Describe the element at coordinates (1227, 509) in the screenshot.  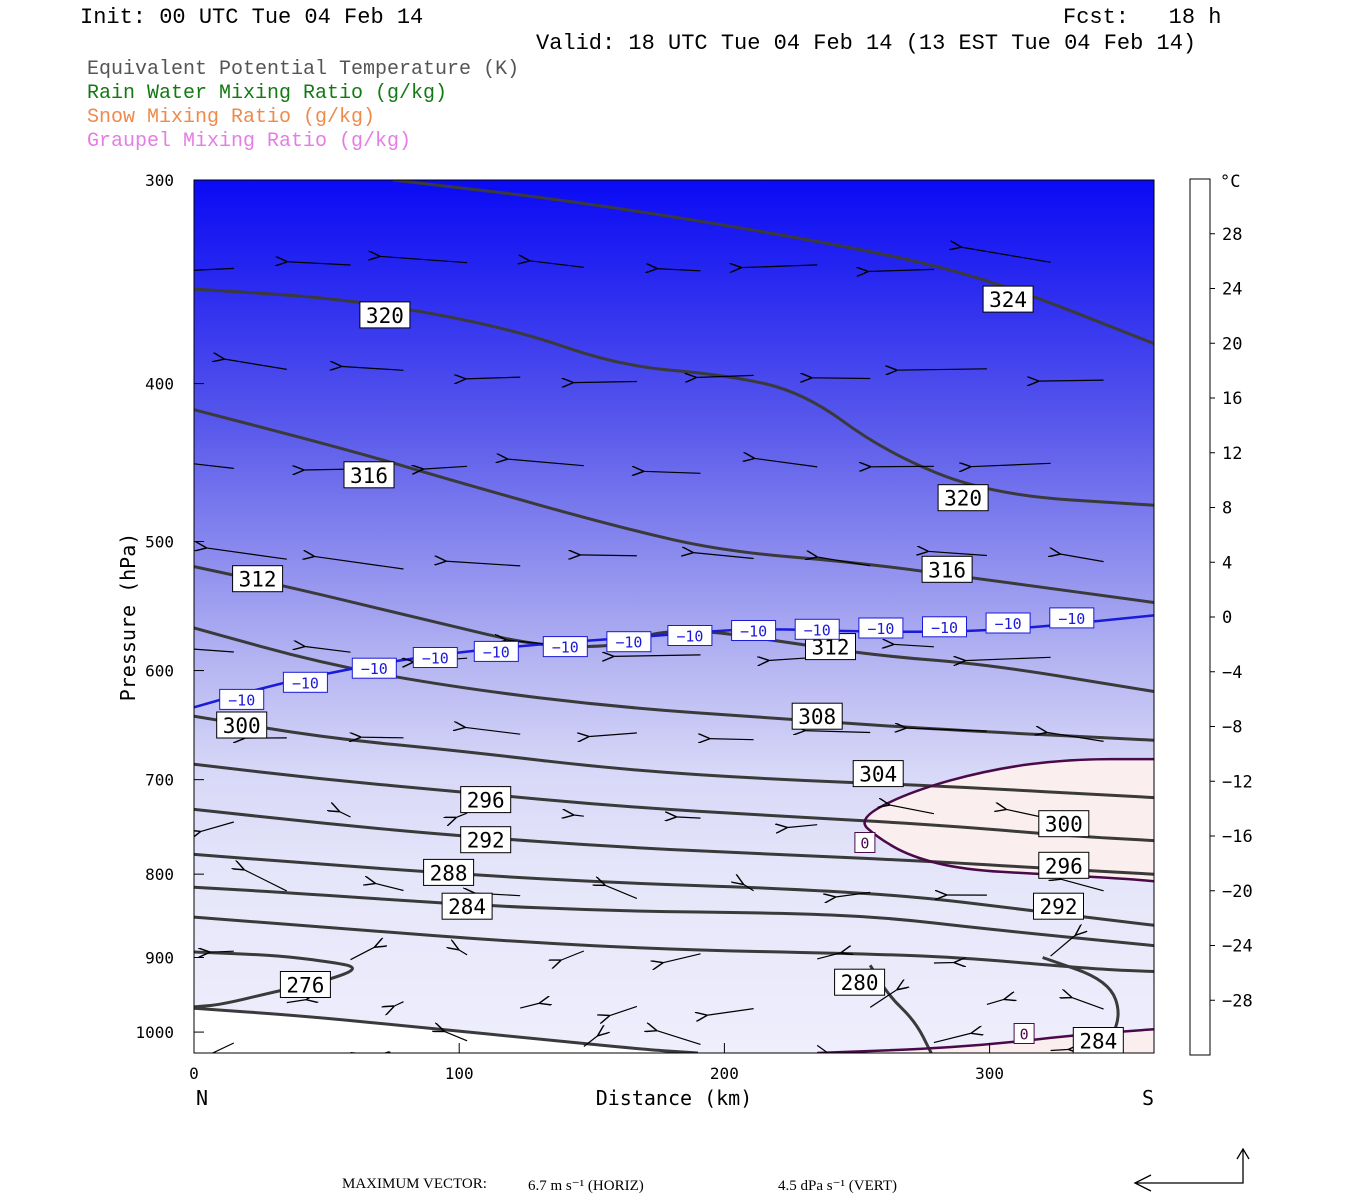
I see `colorbar-tick-label: 8` at that location.